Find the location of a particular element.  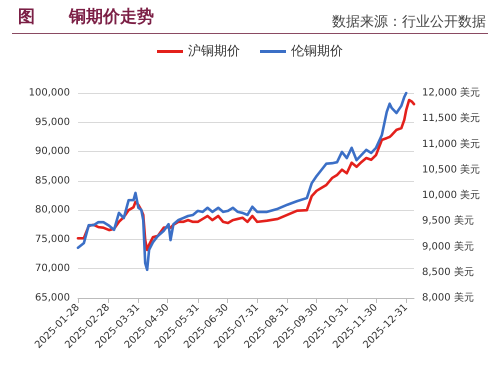

y-tick-label: 70,000 is located at coordinates (52, 268).